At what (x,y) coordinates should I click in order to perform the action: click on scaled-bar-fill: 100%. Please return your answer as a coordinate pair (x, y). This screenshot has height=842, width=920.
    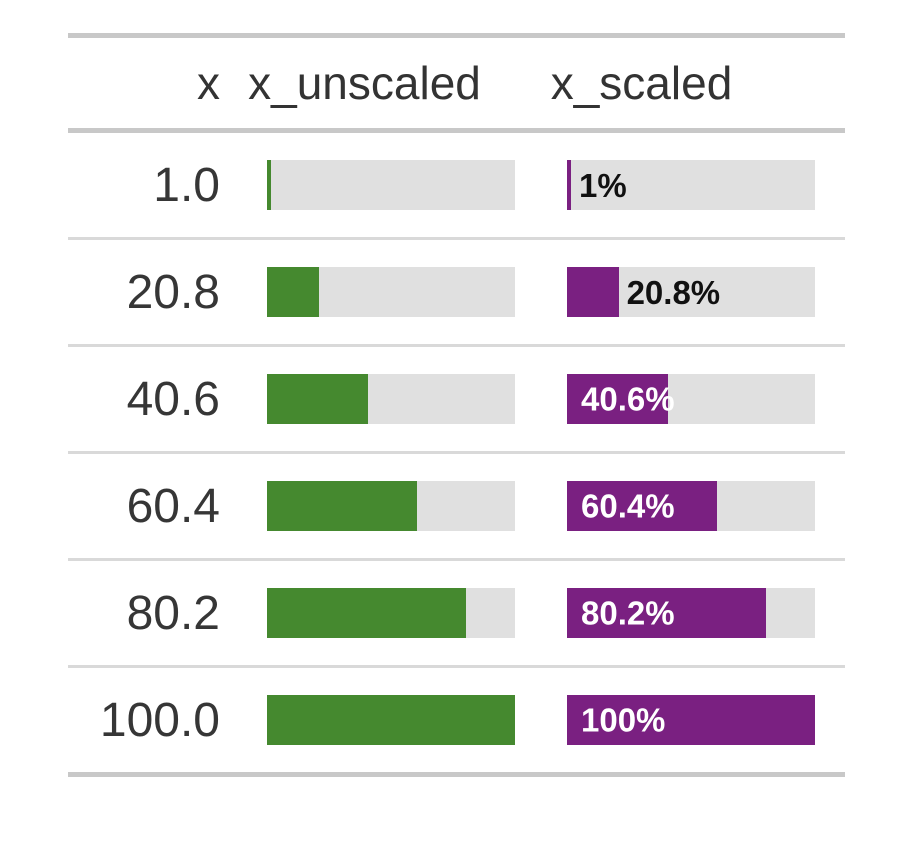
    Looking at the image, I should click on (691, 720).